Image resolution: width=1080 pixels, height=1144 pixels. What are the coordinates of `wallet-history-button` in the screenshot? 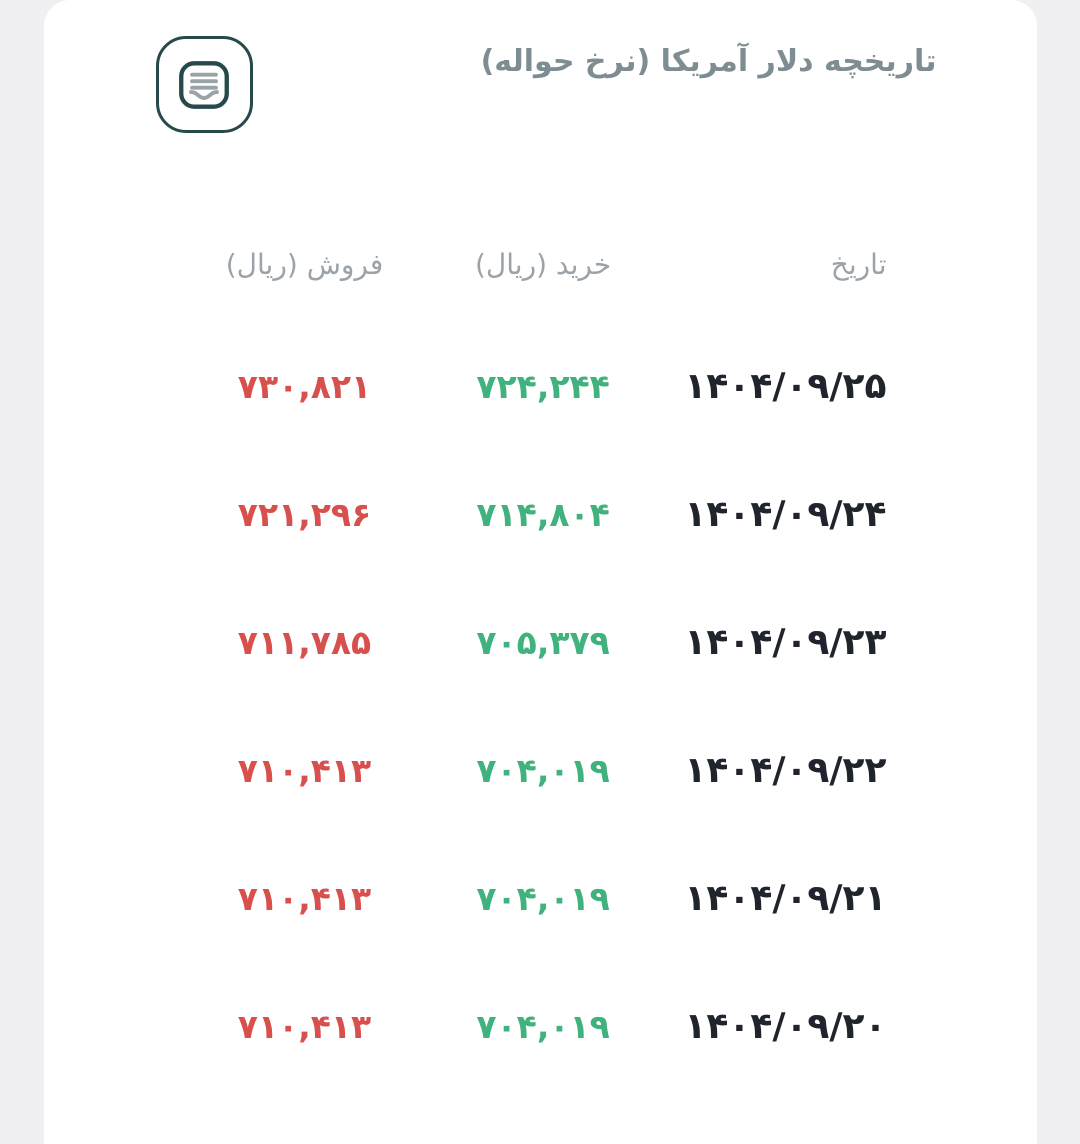 It's located at (204, 84).